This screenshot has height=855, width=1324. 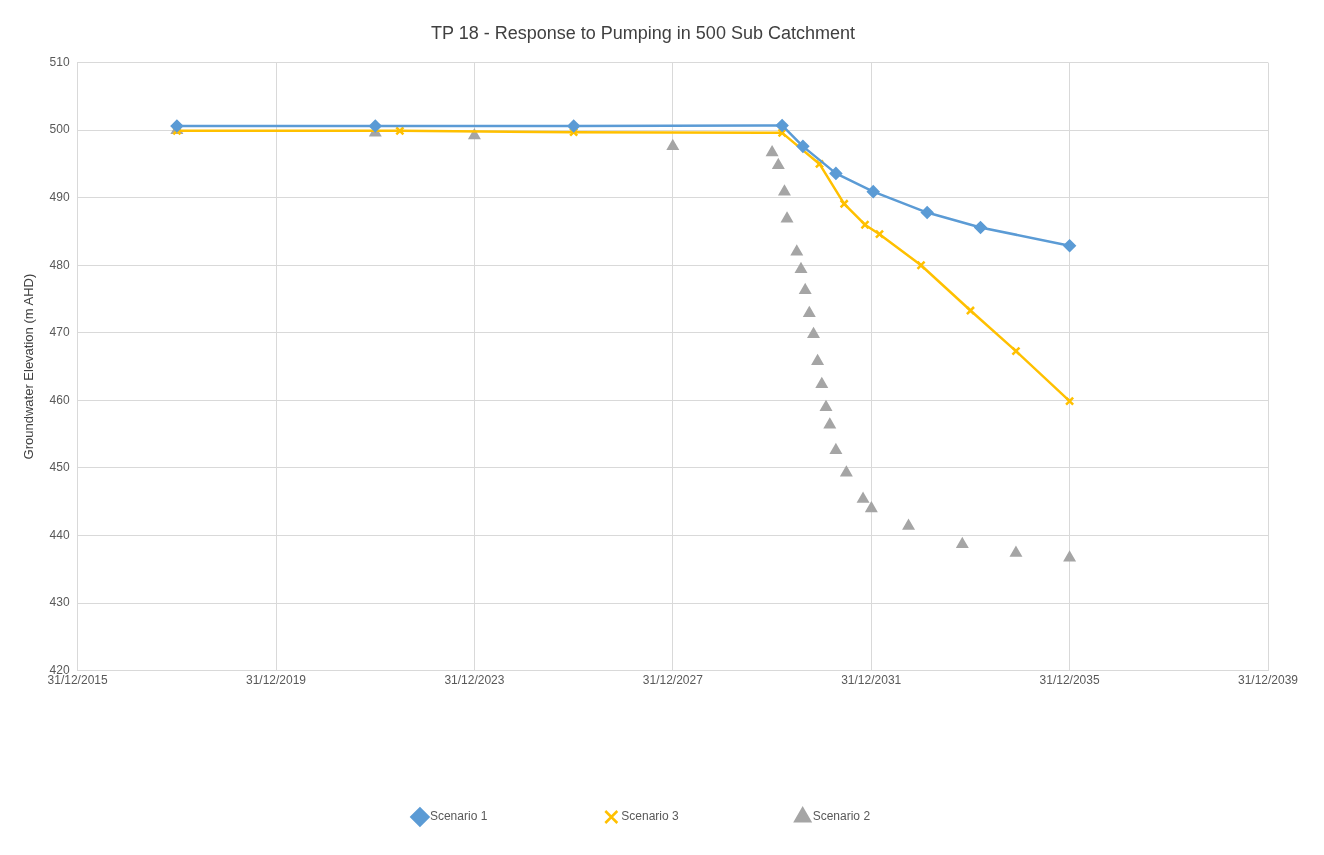 What do you see at coordinates (673, 680) in the screenshot?
I see `x-tick-label: 31/12/2027` at bounding box center [673, 680].